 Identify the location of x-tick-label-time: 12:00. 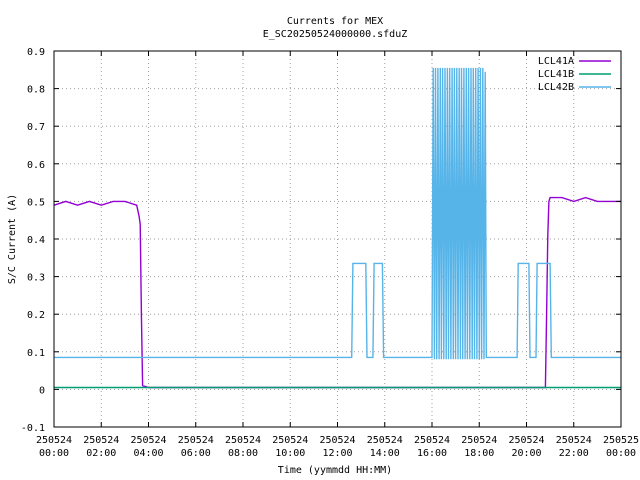
(337, 453).